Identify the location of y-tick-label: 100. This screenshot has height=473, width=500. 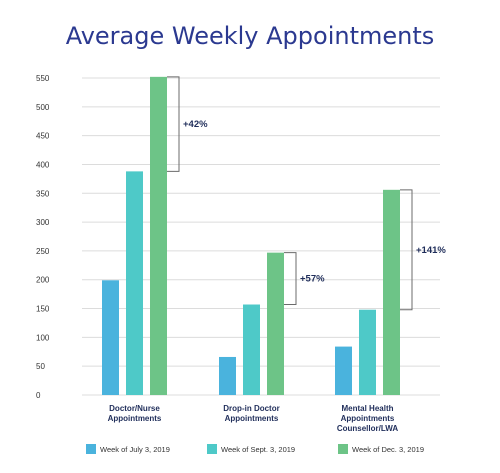
(43, 337).